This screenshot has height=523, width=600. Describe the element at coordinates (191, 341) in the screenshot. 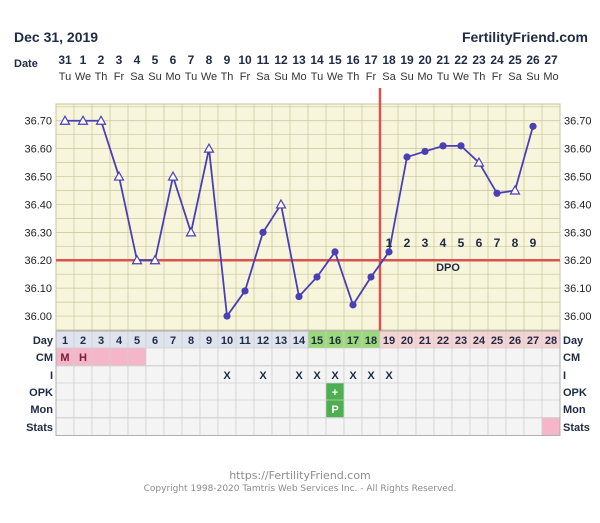

I see `cycle-day-number: 8` at that location.